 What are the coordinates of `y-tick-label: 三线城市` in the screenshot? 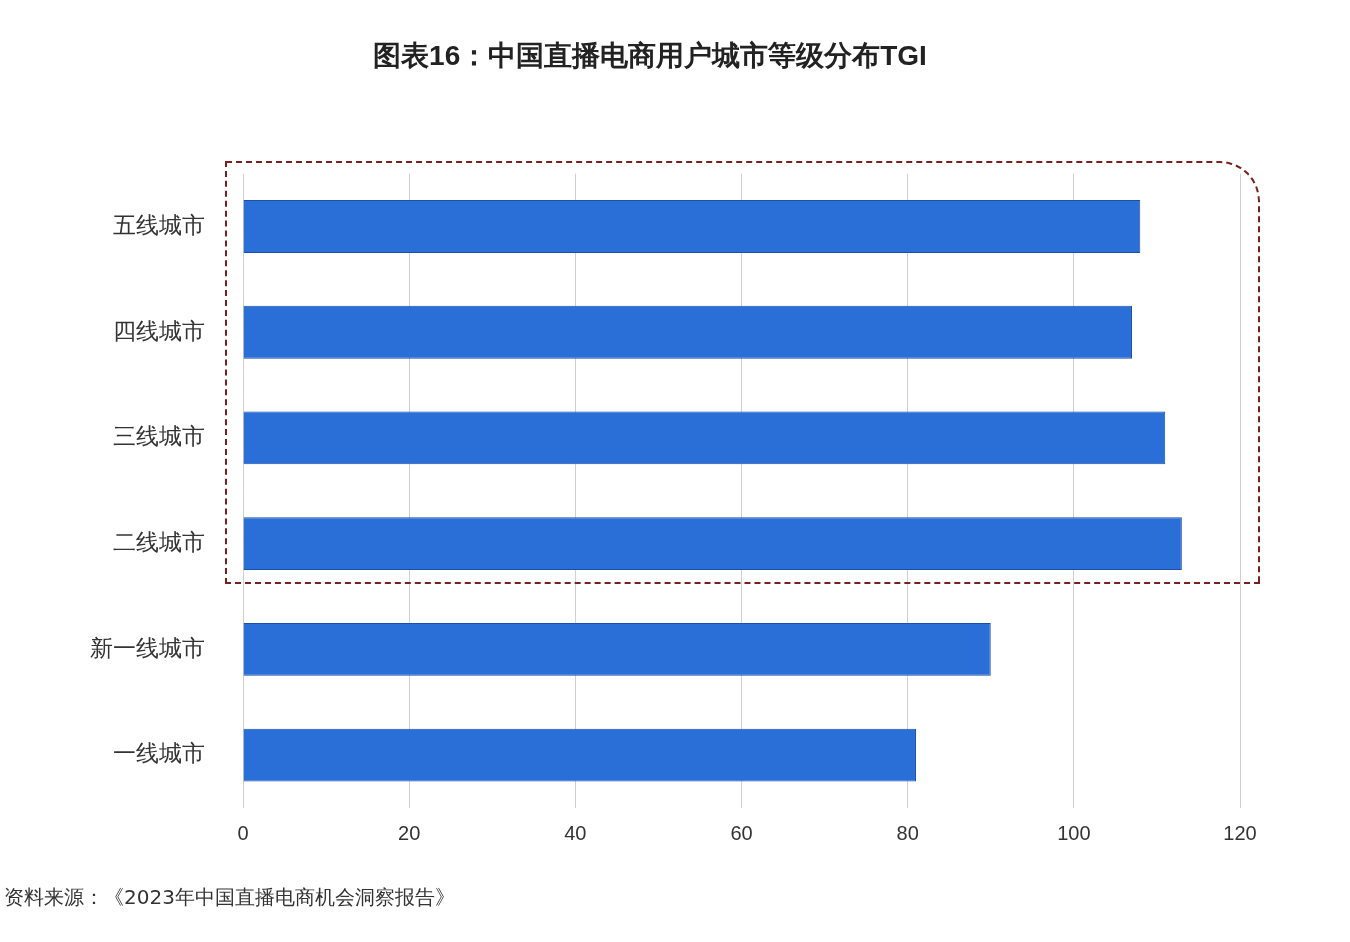 It's located at (159, 436).